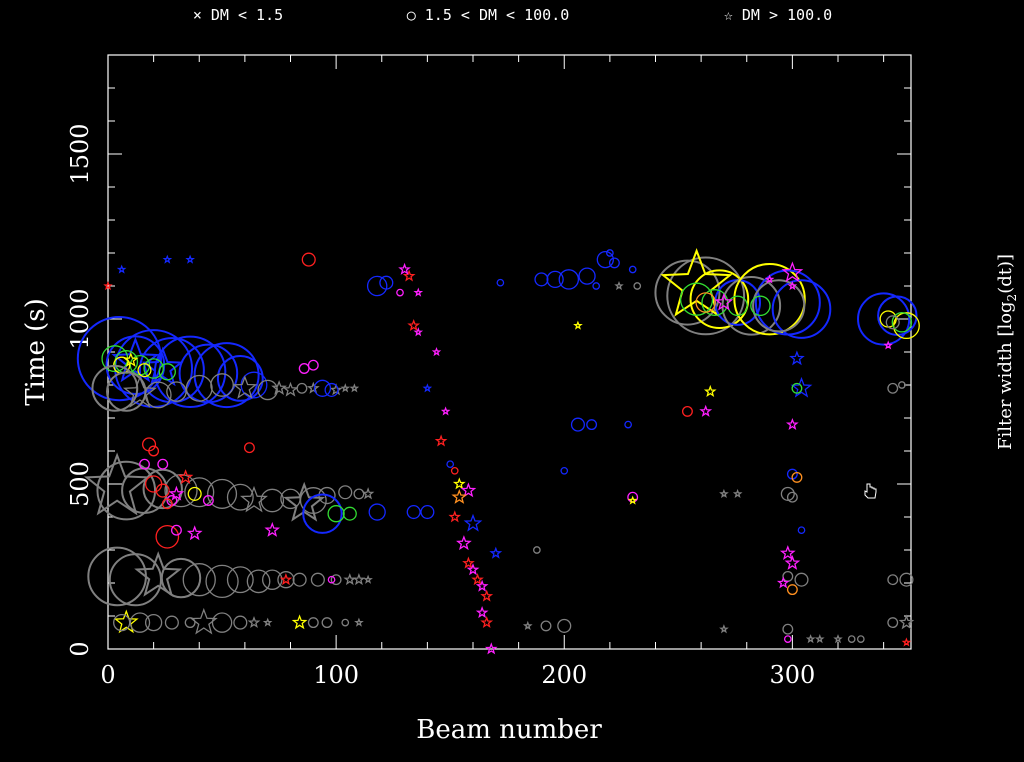 Image resolution: width=1024 pixels, height=762 pixels. Describe the element at coordinates (1007, 352) in the screenshot. I see `colorbar-title: Filter width [log2(dt)]` at that location.